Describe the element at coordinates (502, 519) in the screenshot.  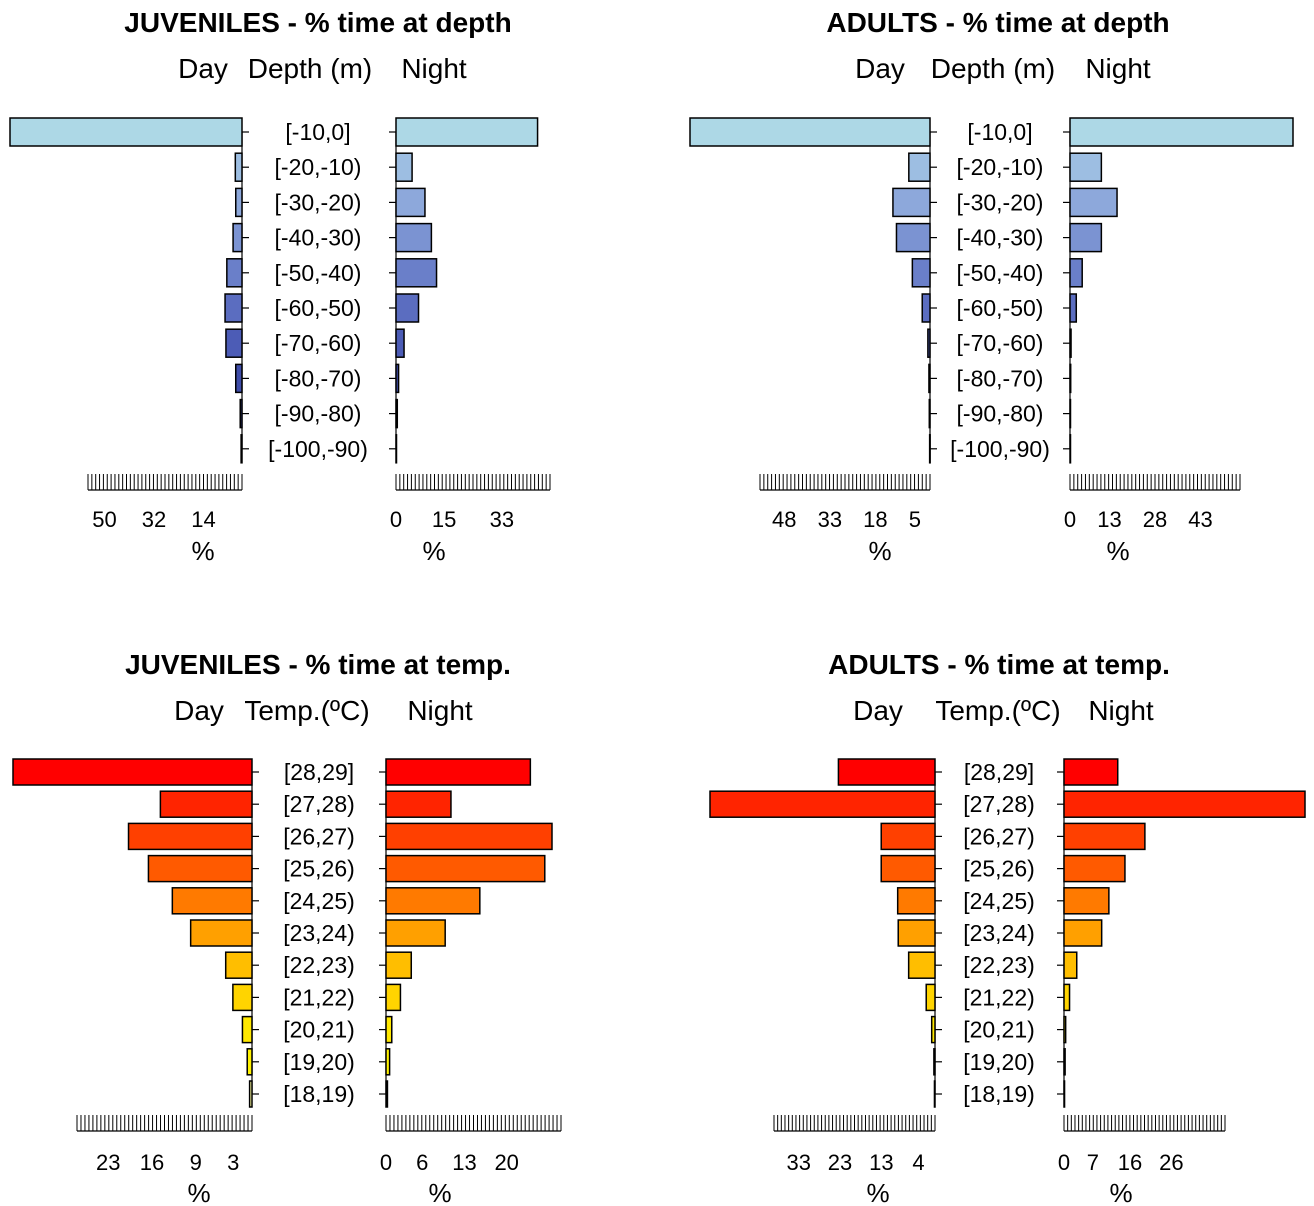
I see `right-tick-label: 33` at that location.